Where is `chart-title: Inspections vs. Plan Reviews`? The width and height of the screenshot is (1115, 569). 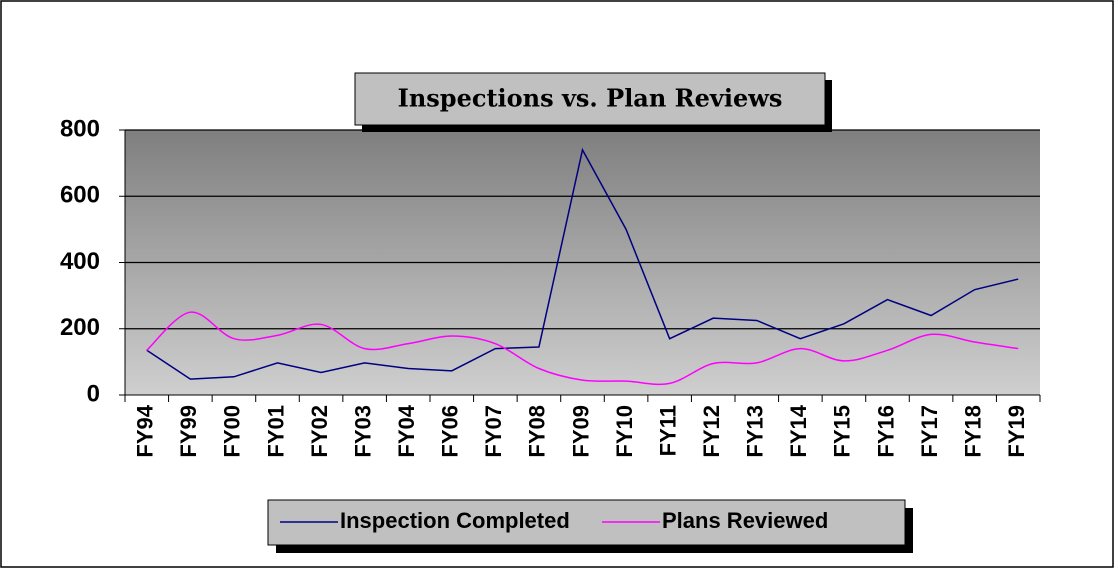
chart-title: Inspections vs. Plan Reviews is located at coordinates (590, 98).